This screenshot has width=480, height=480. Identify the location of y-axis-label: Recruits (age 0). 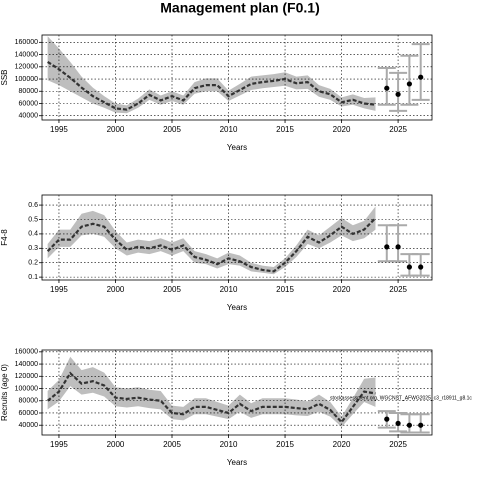
(4, 392).